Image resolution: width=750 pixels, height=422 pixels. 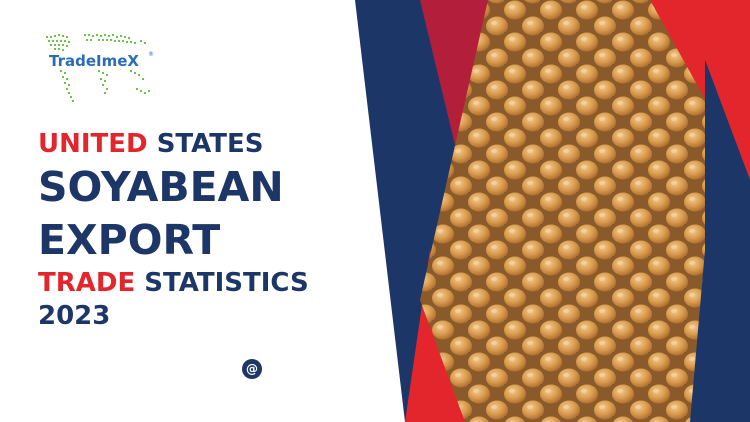 I want to click on headline-year: 2023, so click(x=74, y=316).